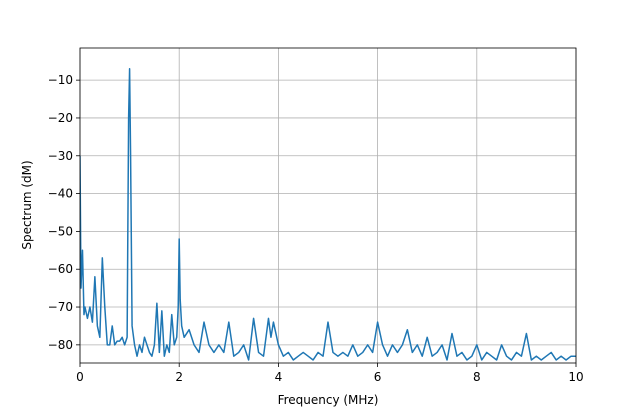  What do you see at coordinates (60, 118) in the screenshot?
I see `y-tick-label: −20` at bounding box center [60, 118].